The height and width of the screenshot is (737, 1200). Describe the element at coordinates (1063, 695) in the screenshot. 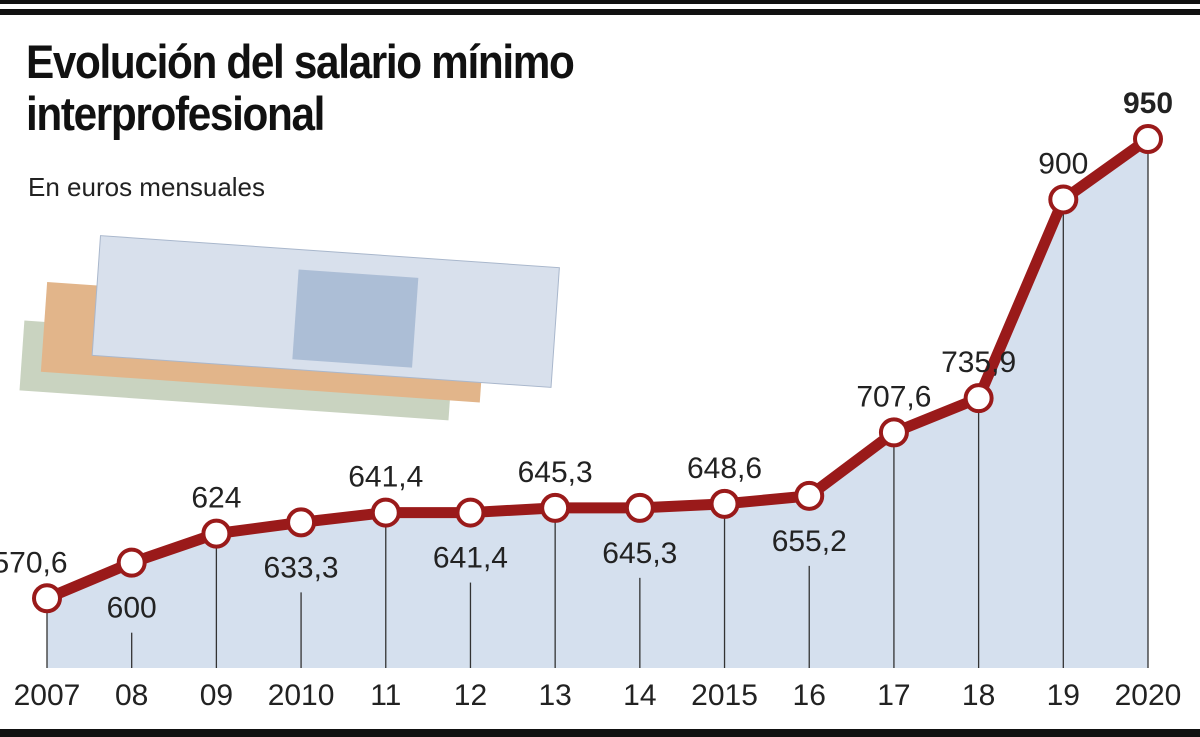

I see `x-tick-label: 19` at that location.